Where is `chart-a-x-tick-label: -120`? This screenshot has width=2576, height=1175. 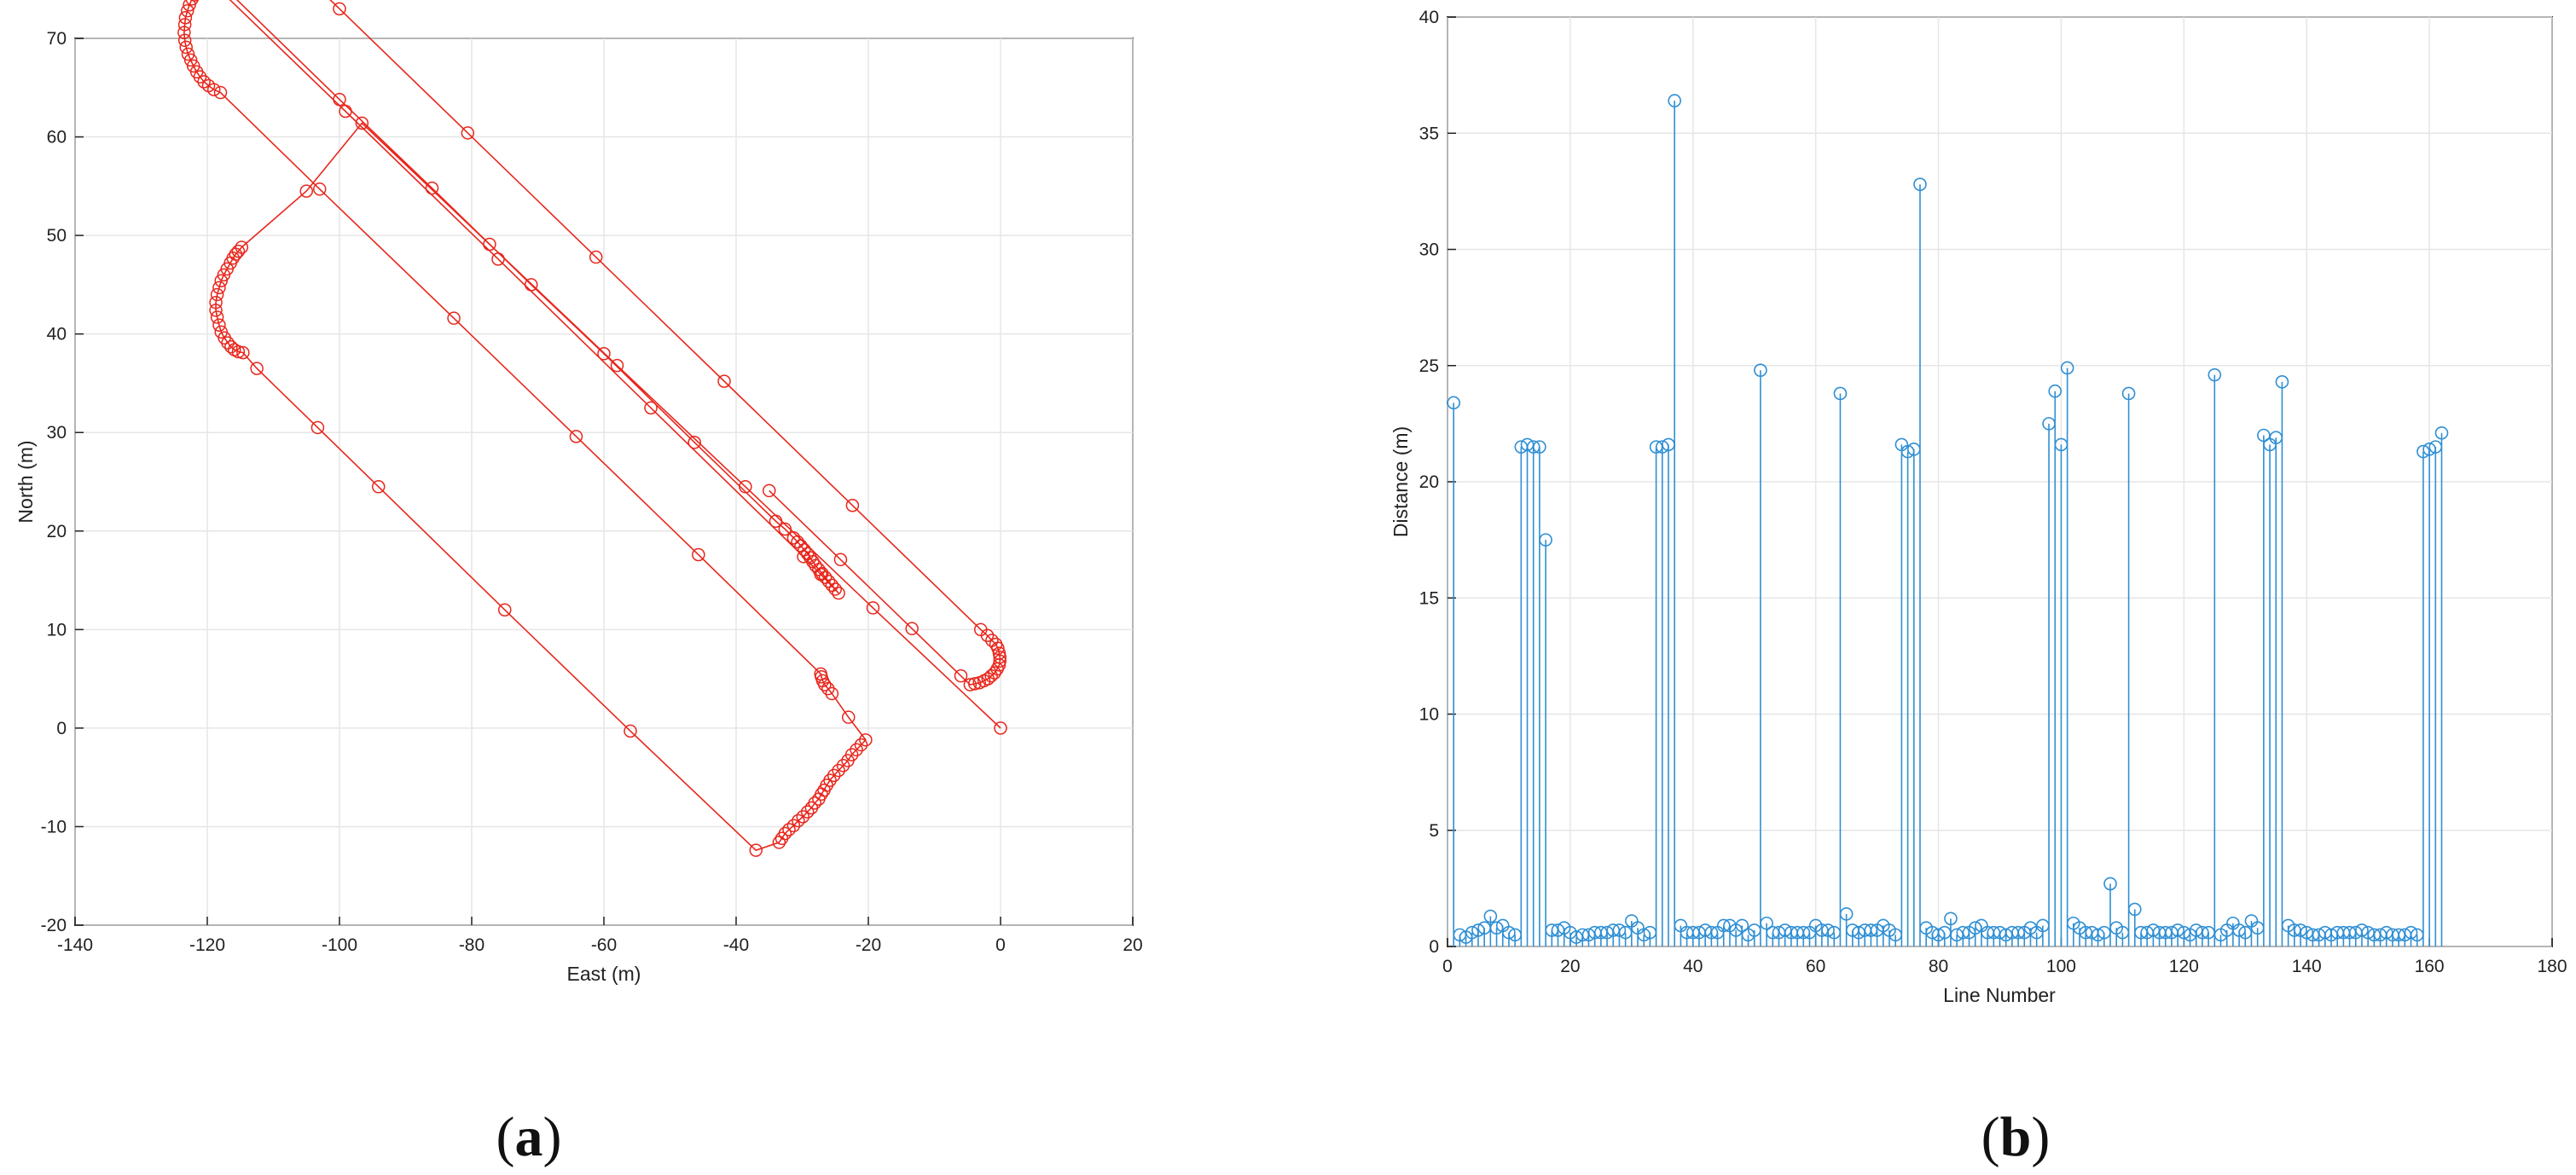 chart-a-x-tick-label: -120 is located at coordinates (207, 945).